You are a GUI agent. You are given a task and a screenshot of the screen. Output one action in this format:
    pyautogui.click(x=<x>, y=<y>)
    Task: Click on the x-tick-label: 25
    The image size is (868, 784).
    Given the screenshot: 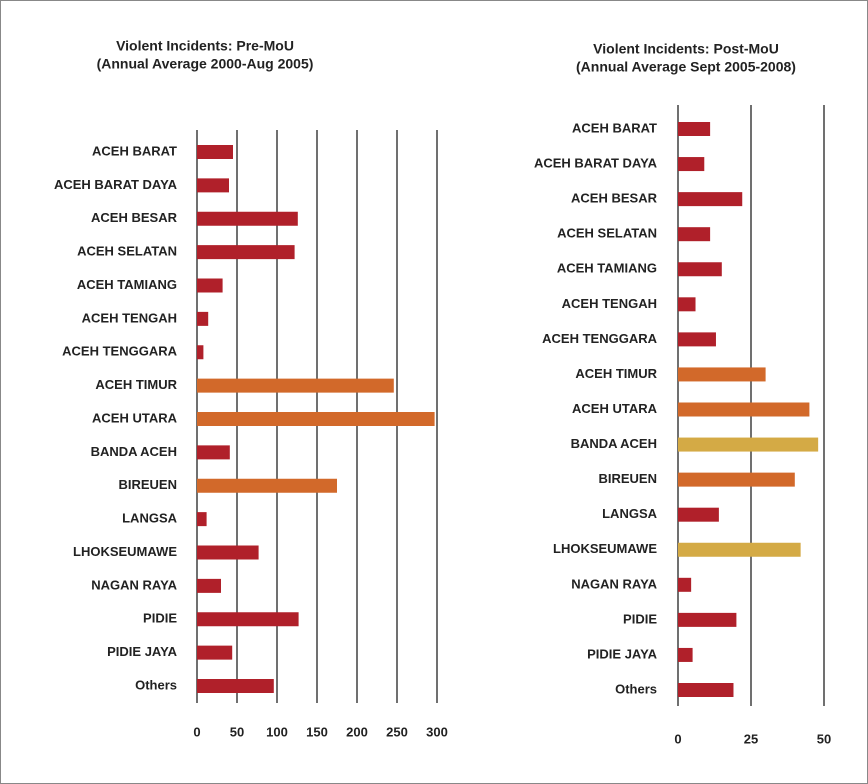 What is the action you would take?
    pyautogui.click(x=751, y=738)
    